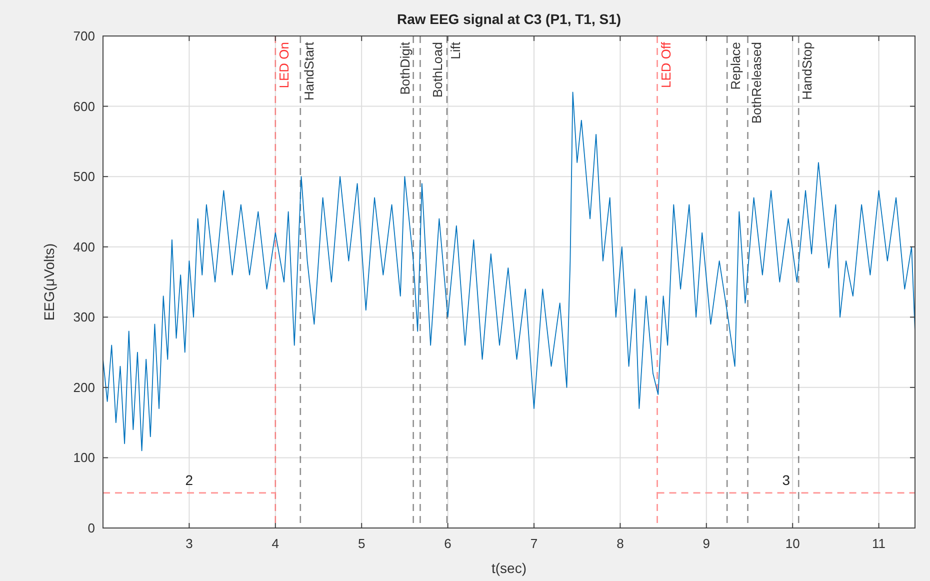 This screenshot has width=930, height=581. Describe the element at coordinates (534, 543) in the screenshot. I see `x-tick-label: 7` at that location.